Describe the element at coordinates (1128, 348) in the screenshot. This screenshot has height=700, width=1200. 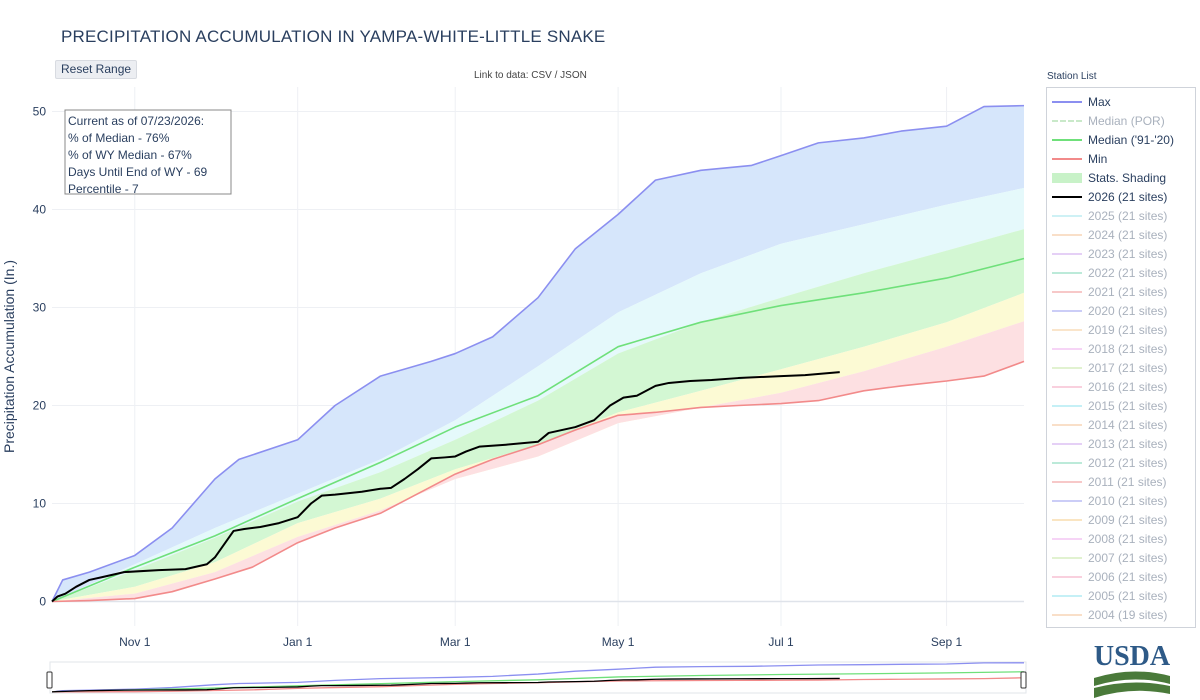
I see `legend-label: 2018 (21 sites)` at that location.